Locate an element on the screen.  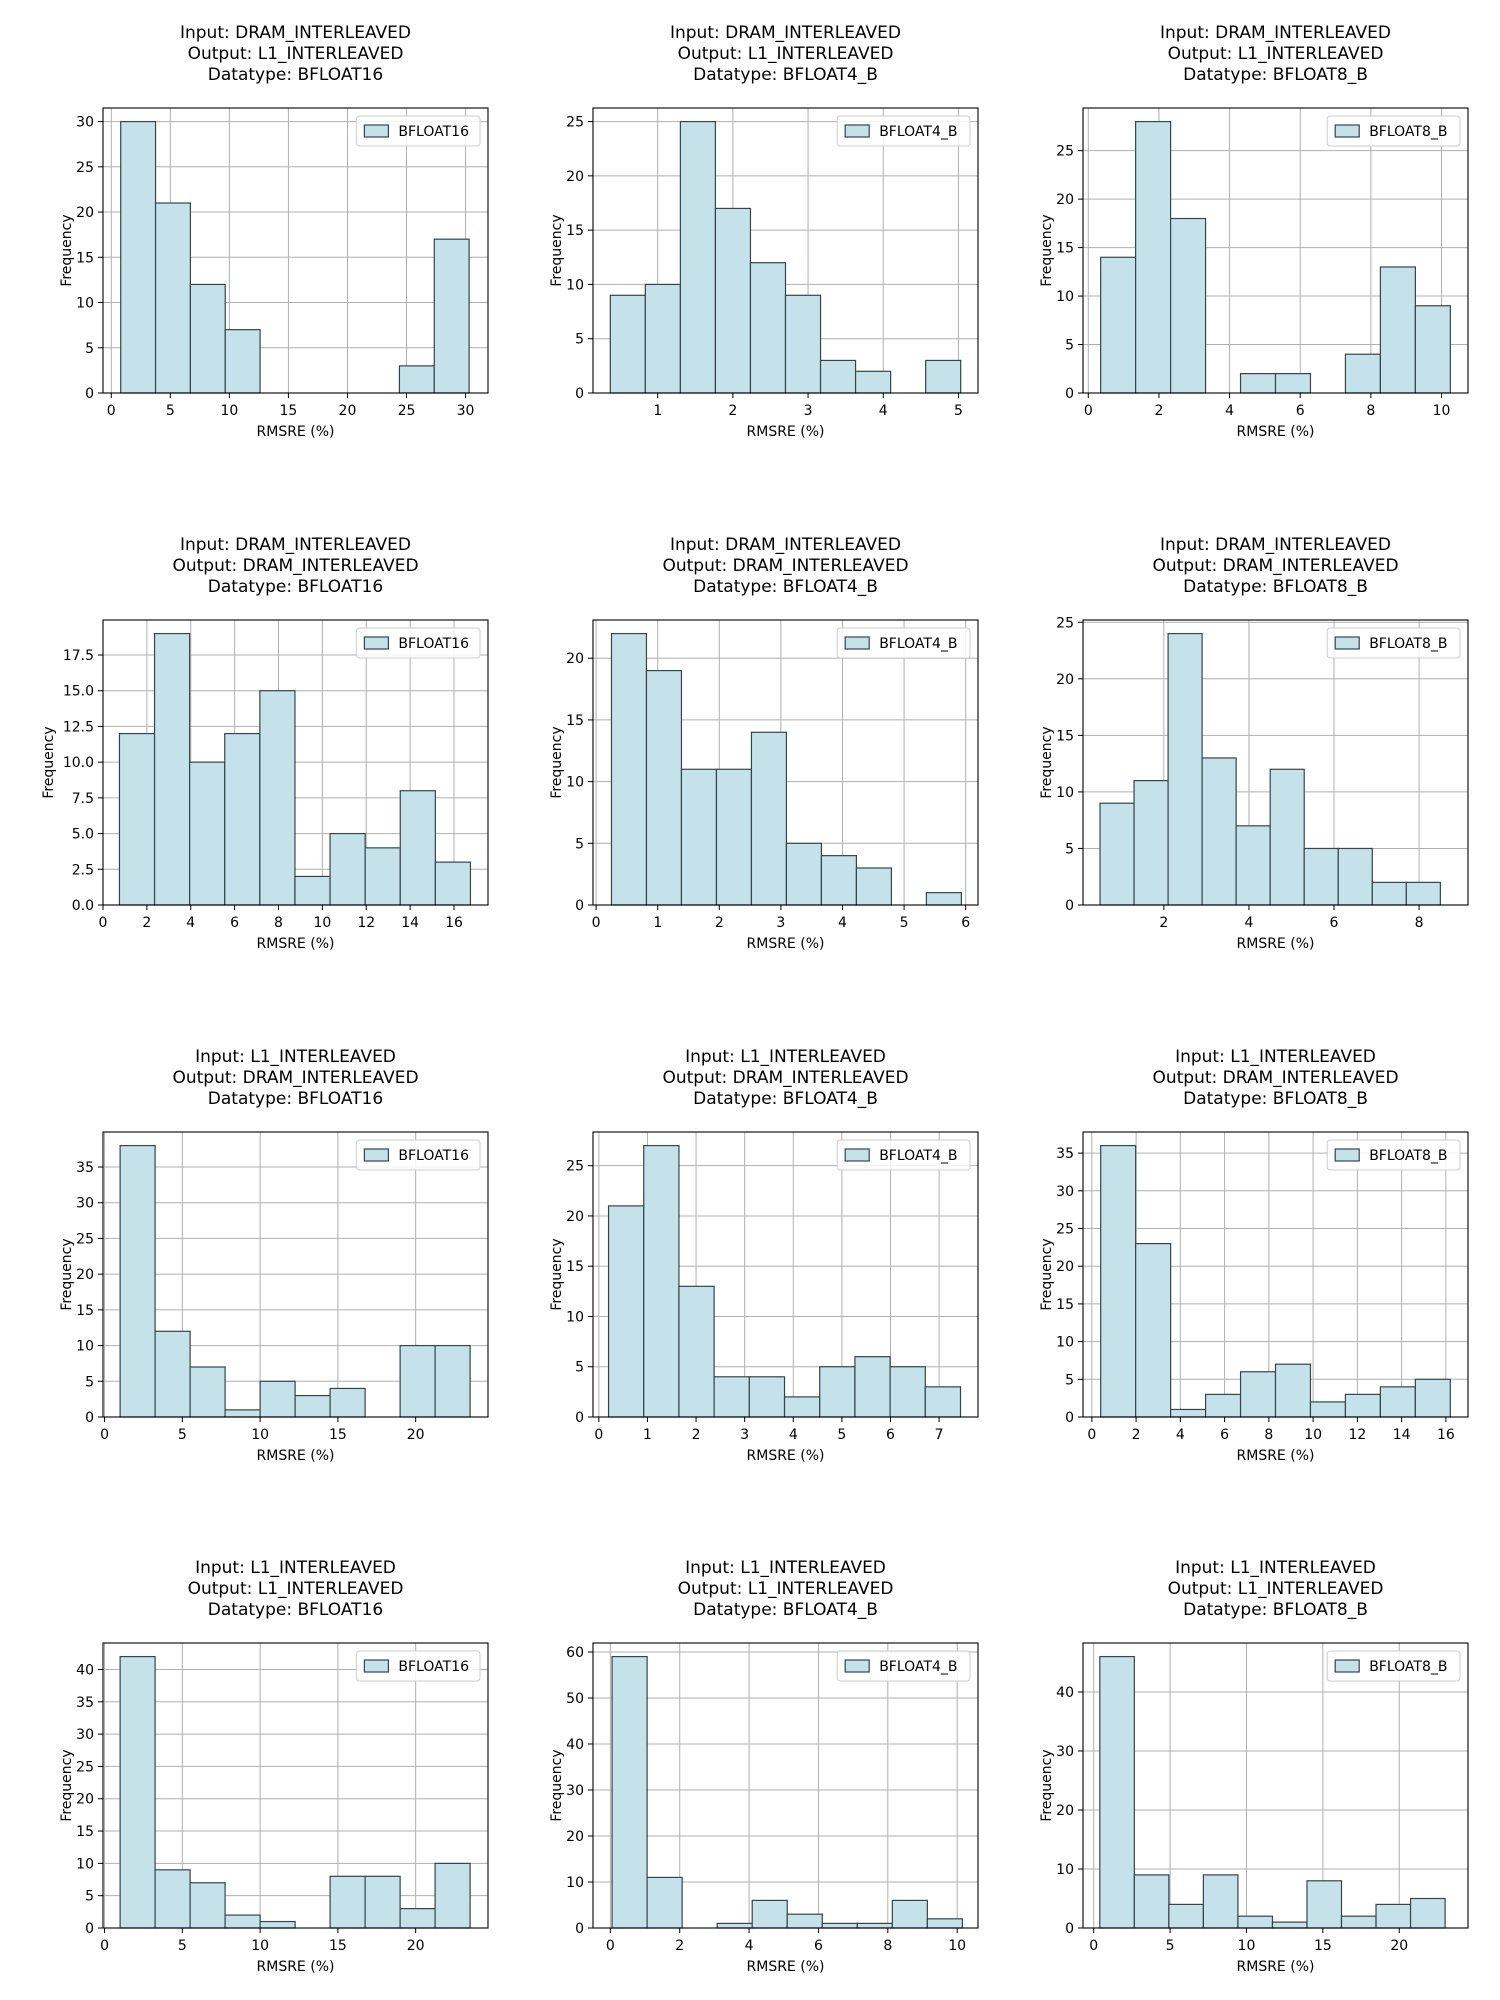
legend-swatch is located at coordinates (857, 131).